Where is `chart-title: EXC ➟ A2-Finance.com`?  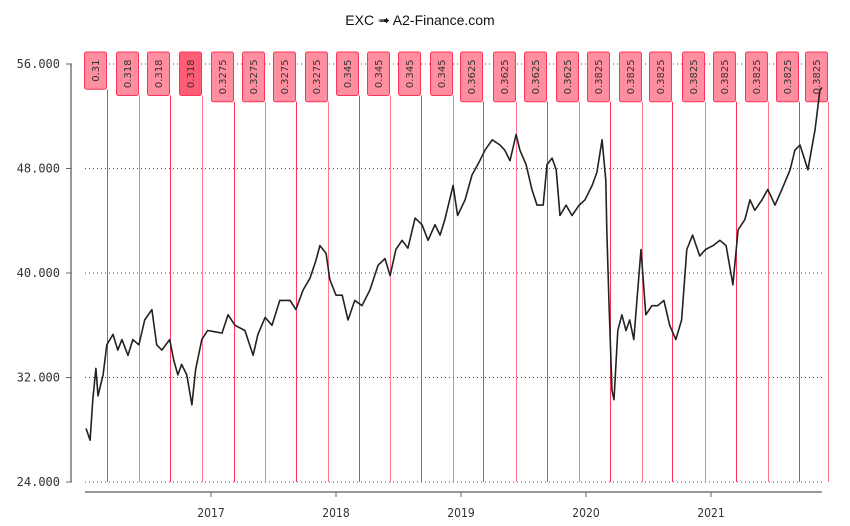 chart-title: EXC ➟ A2-Finance.com is located at coordinates (420, 20).